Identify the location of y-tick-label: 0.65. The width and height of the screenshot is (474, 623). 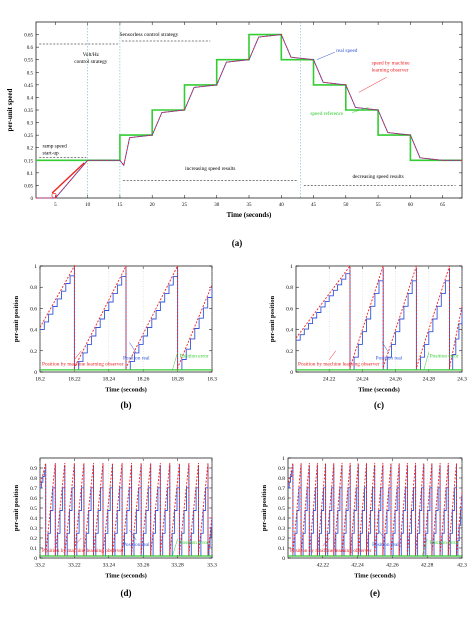
(28, 36).